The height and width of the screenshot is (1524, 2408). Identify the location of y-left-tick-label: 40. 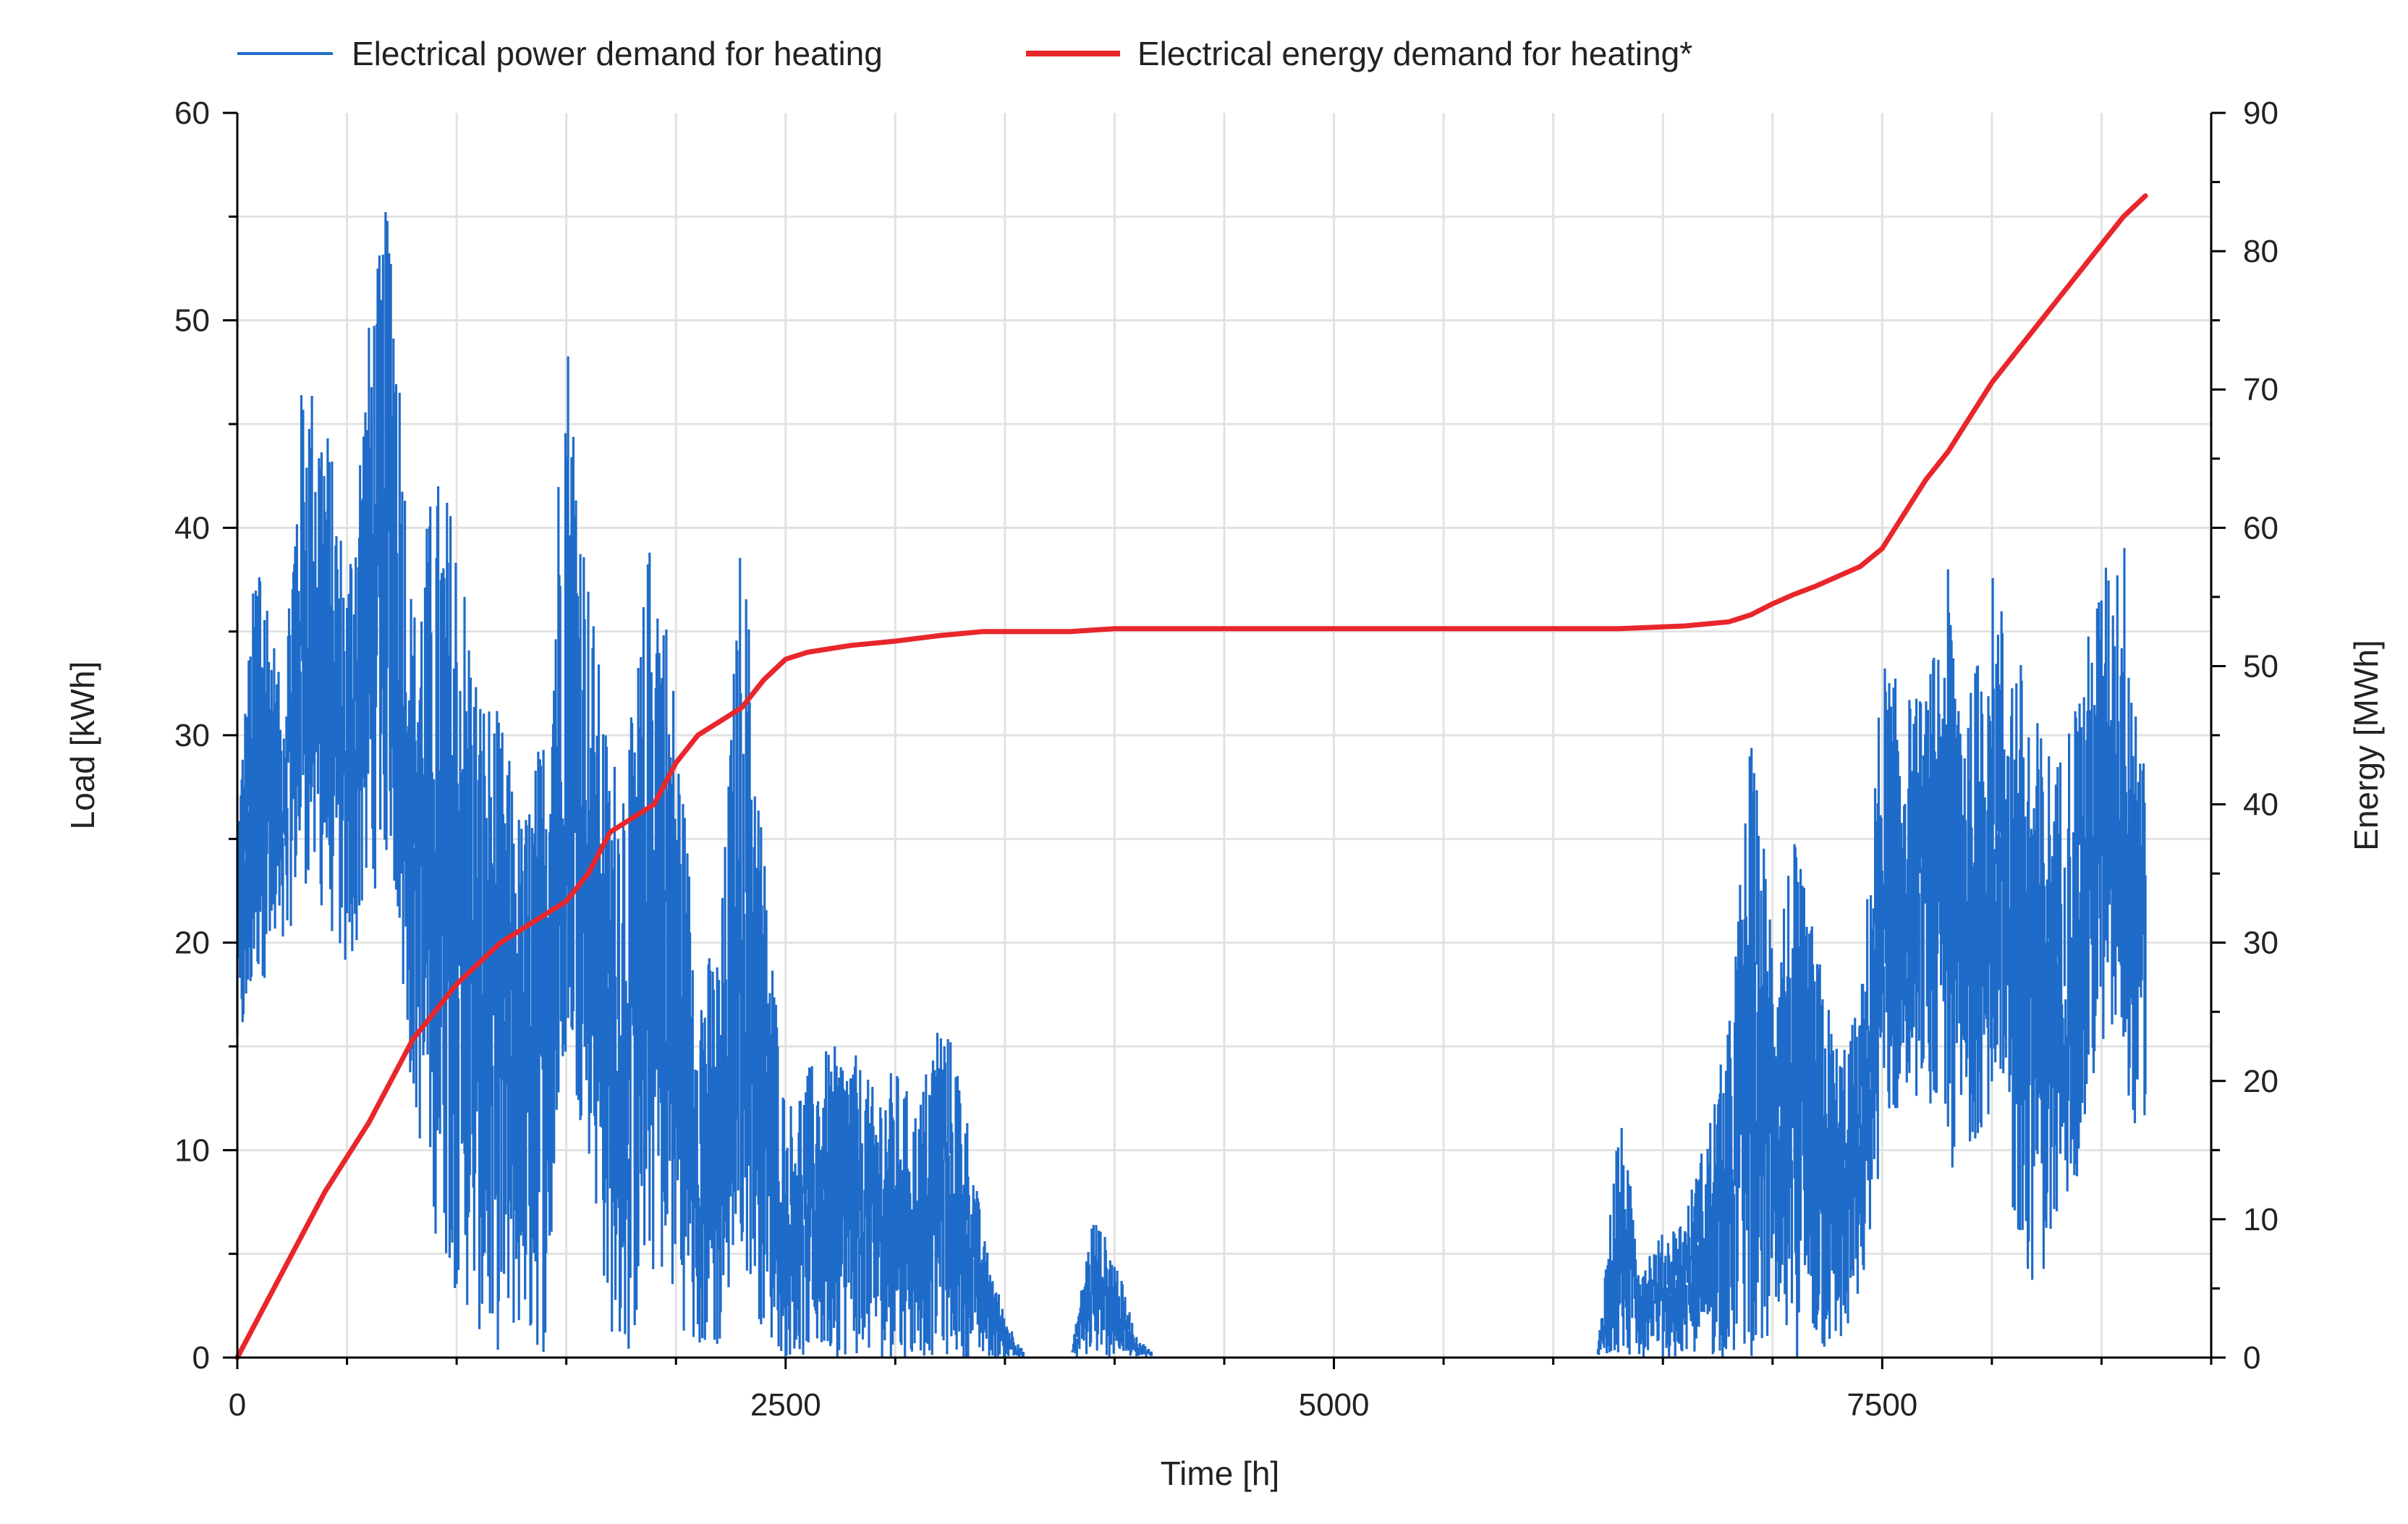
(192, 528).